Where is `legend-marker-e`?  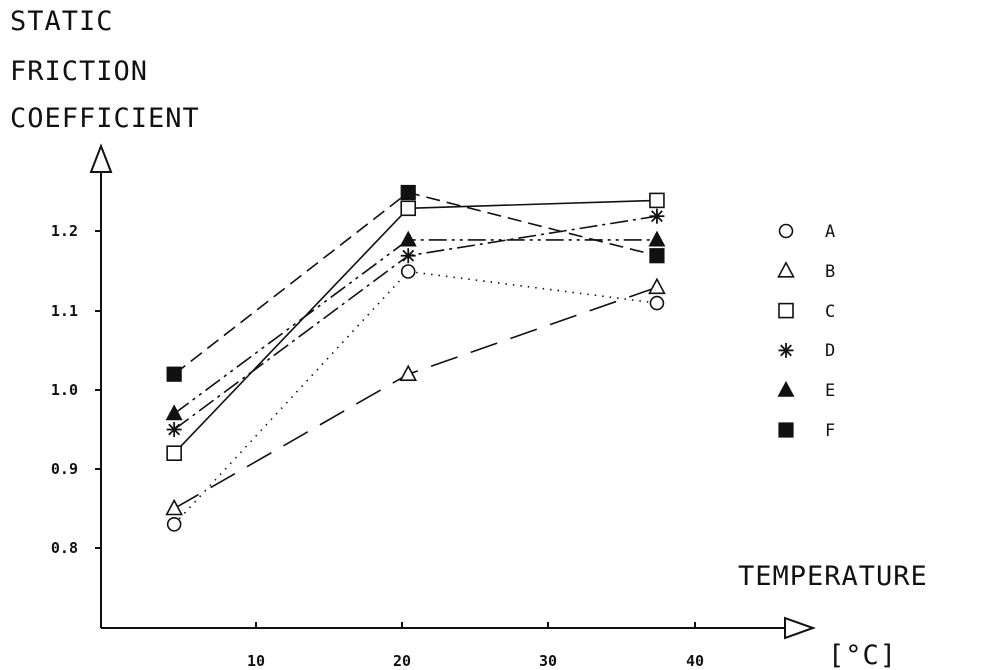
legend-marker-e is located at coordinates (786, 388).